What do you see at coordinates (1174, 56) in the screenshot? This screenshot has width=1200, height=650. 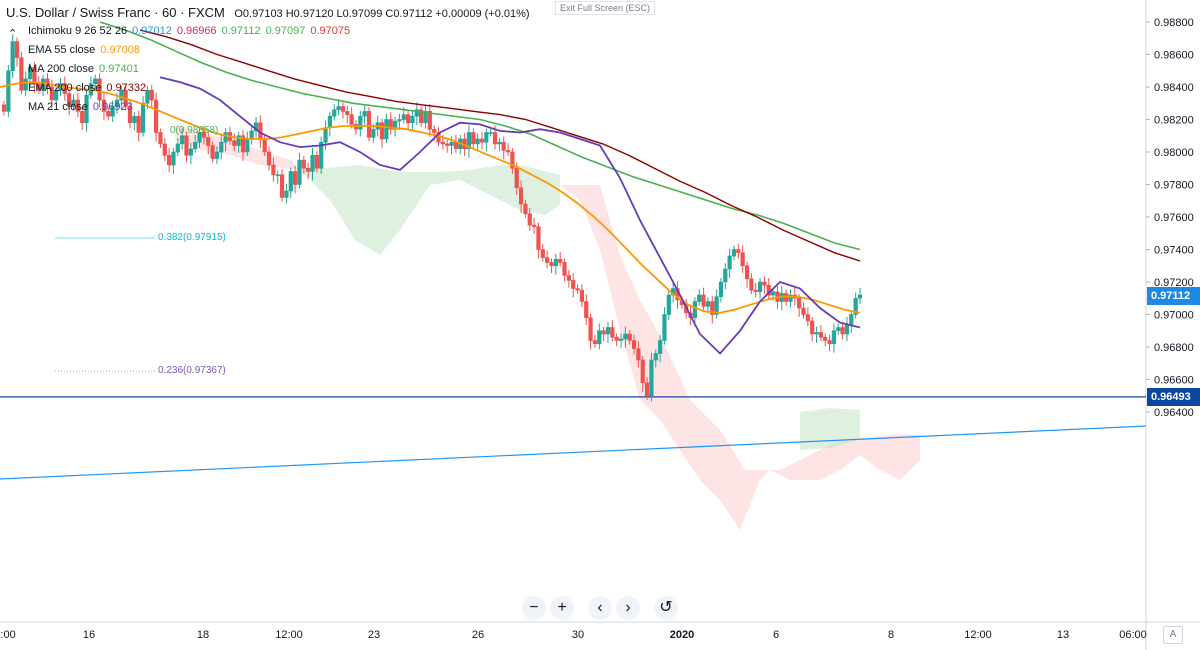 I see `y-tick-label: 0.98600` at bounding box center [1174, 56].